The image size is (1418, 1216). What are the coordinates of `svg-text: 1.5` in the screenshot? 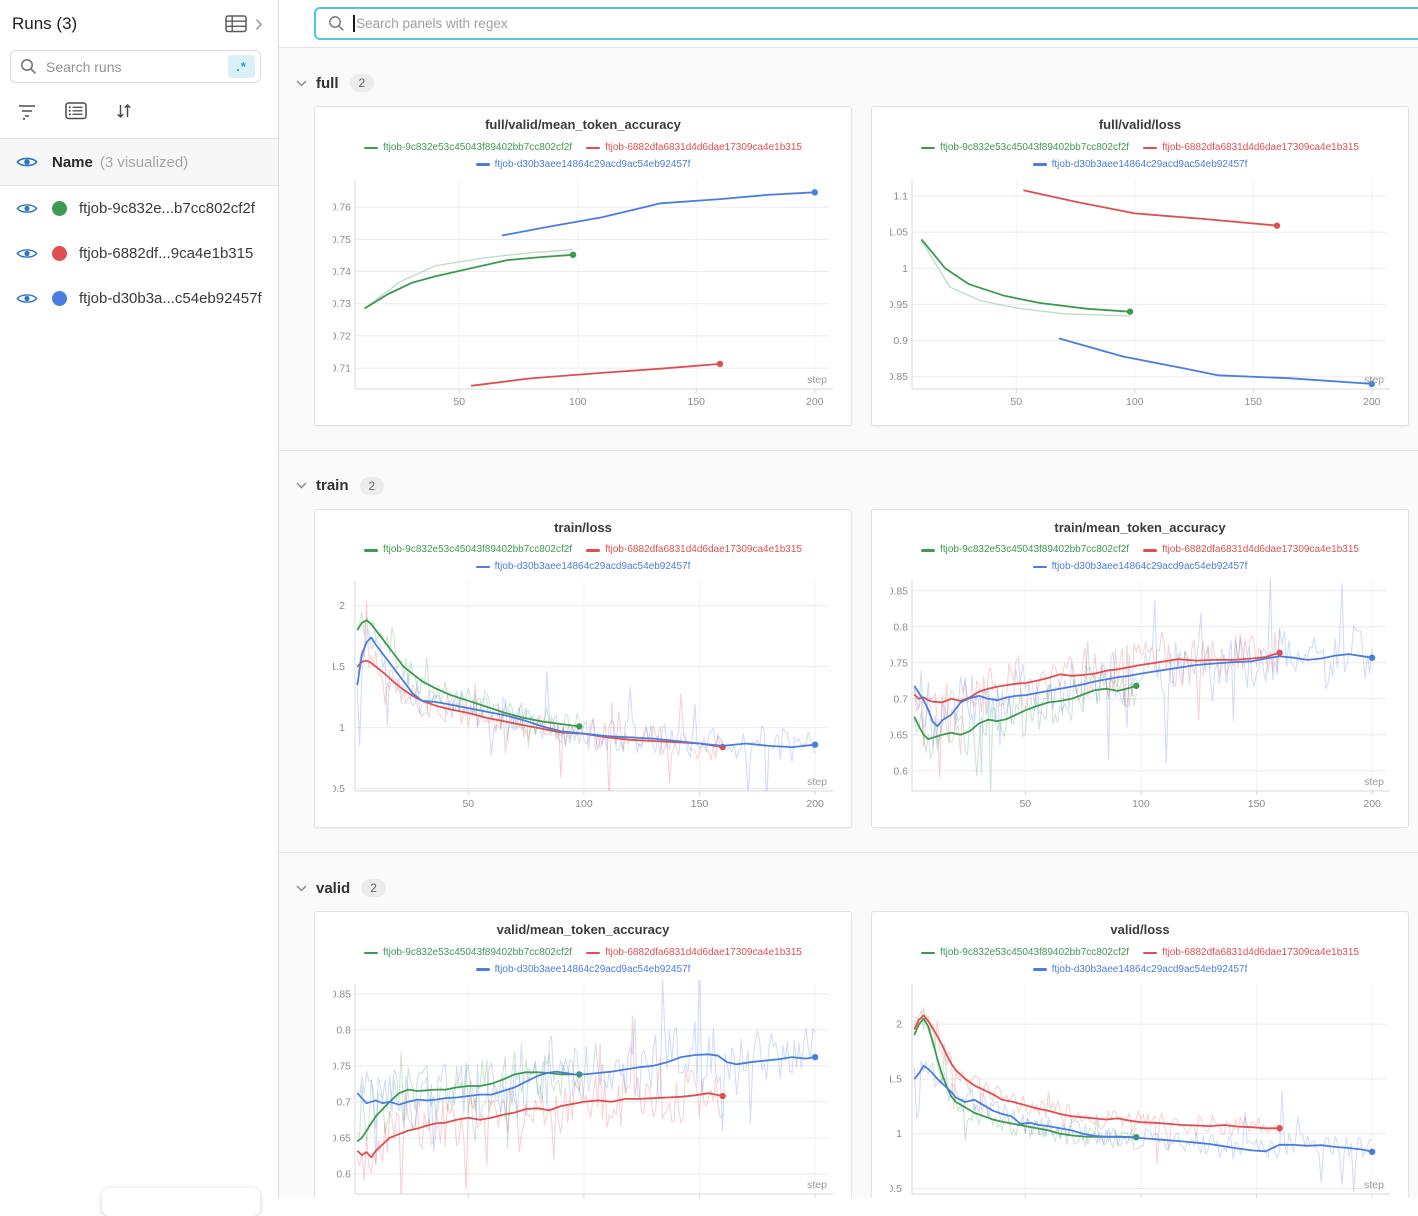 It's located at (894, 1079).